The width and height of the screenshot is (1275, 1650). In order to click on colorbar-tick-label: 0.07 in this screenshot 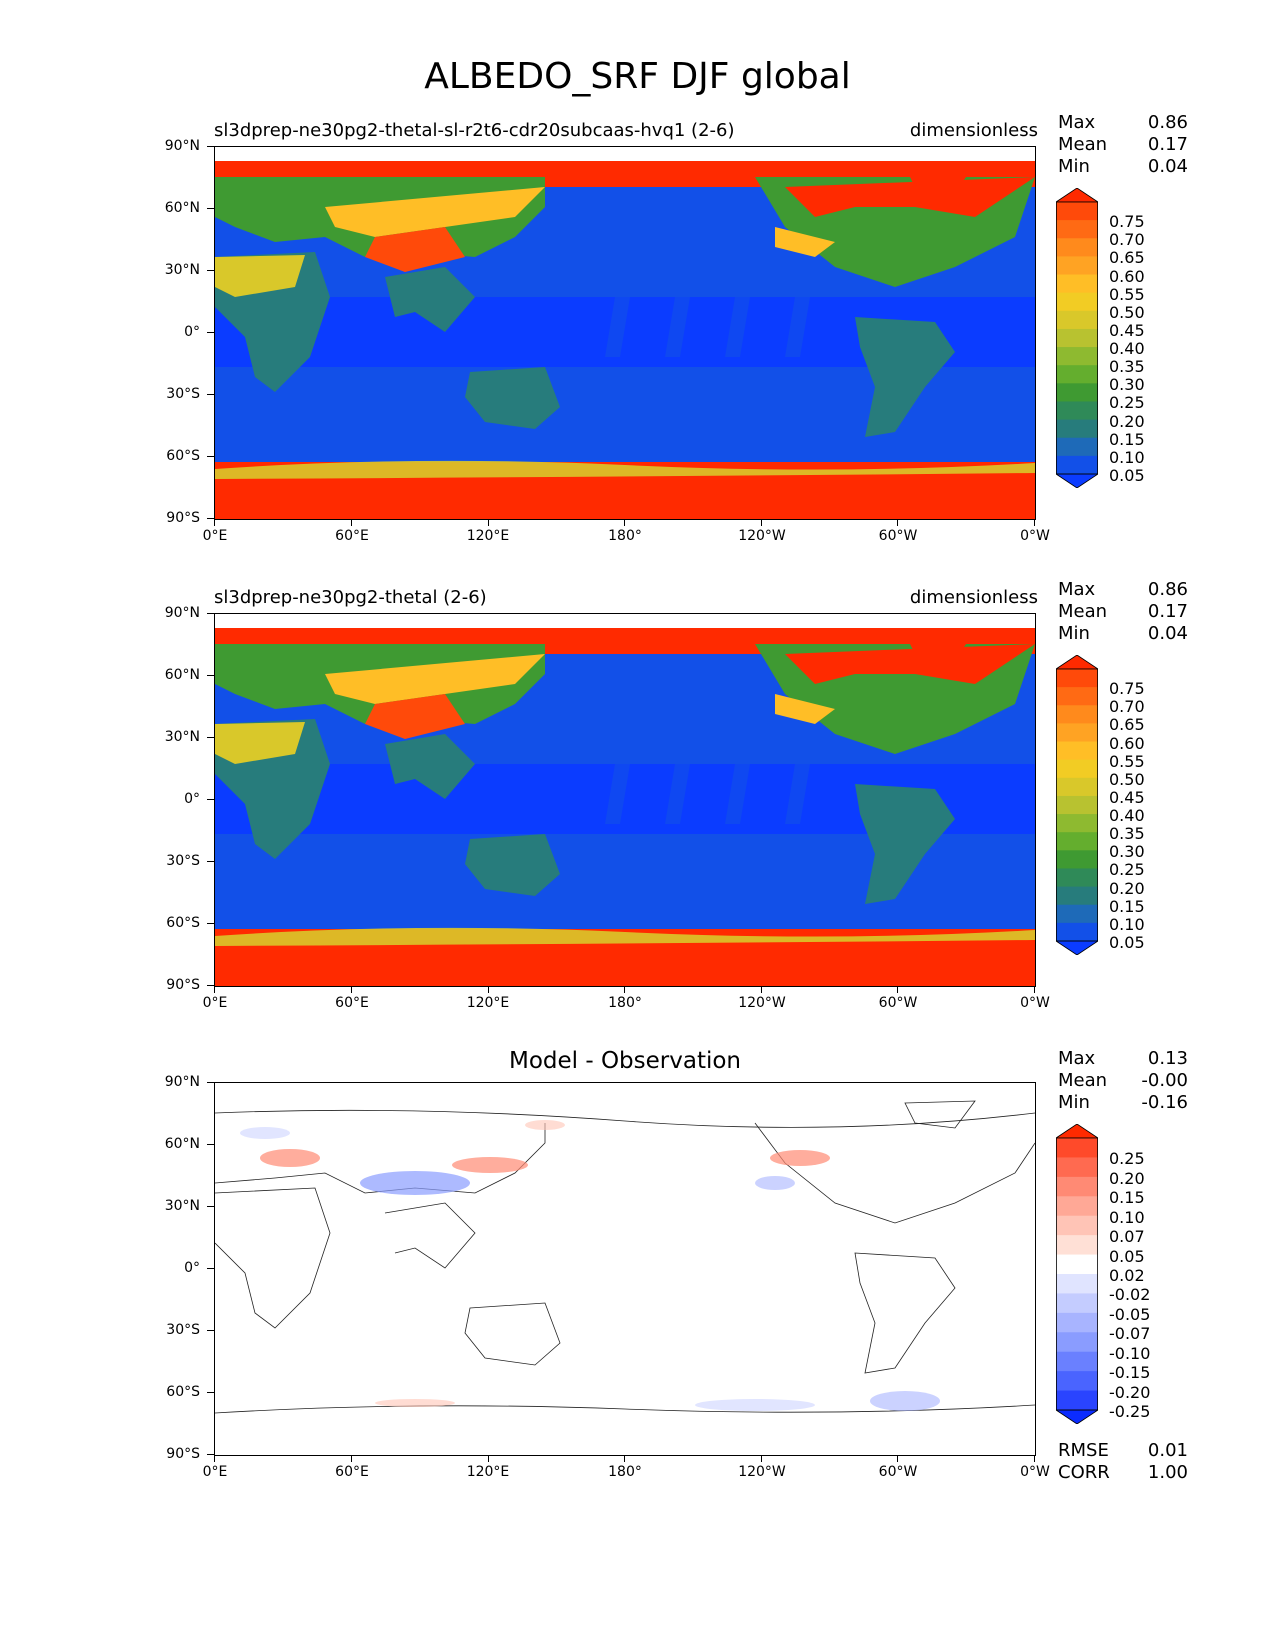, I will do `click(1127, 1237)`.